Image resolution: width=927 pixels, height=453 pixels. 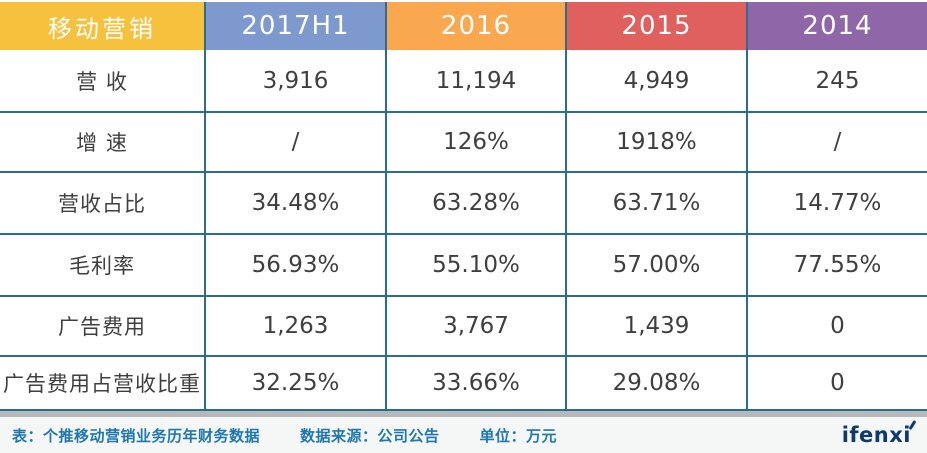 I want to click on table-caption: 表：个推移动营销业务历年财务数据, so click(x=136, y=435).